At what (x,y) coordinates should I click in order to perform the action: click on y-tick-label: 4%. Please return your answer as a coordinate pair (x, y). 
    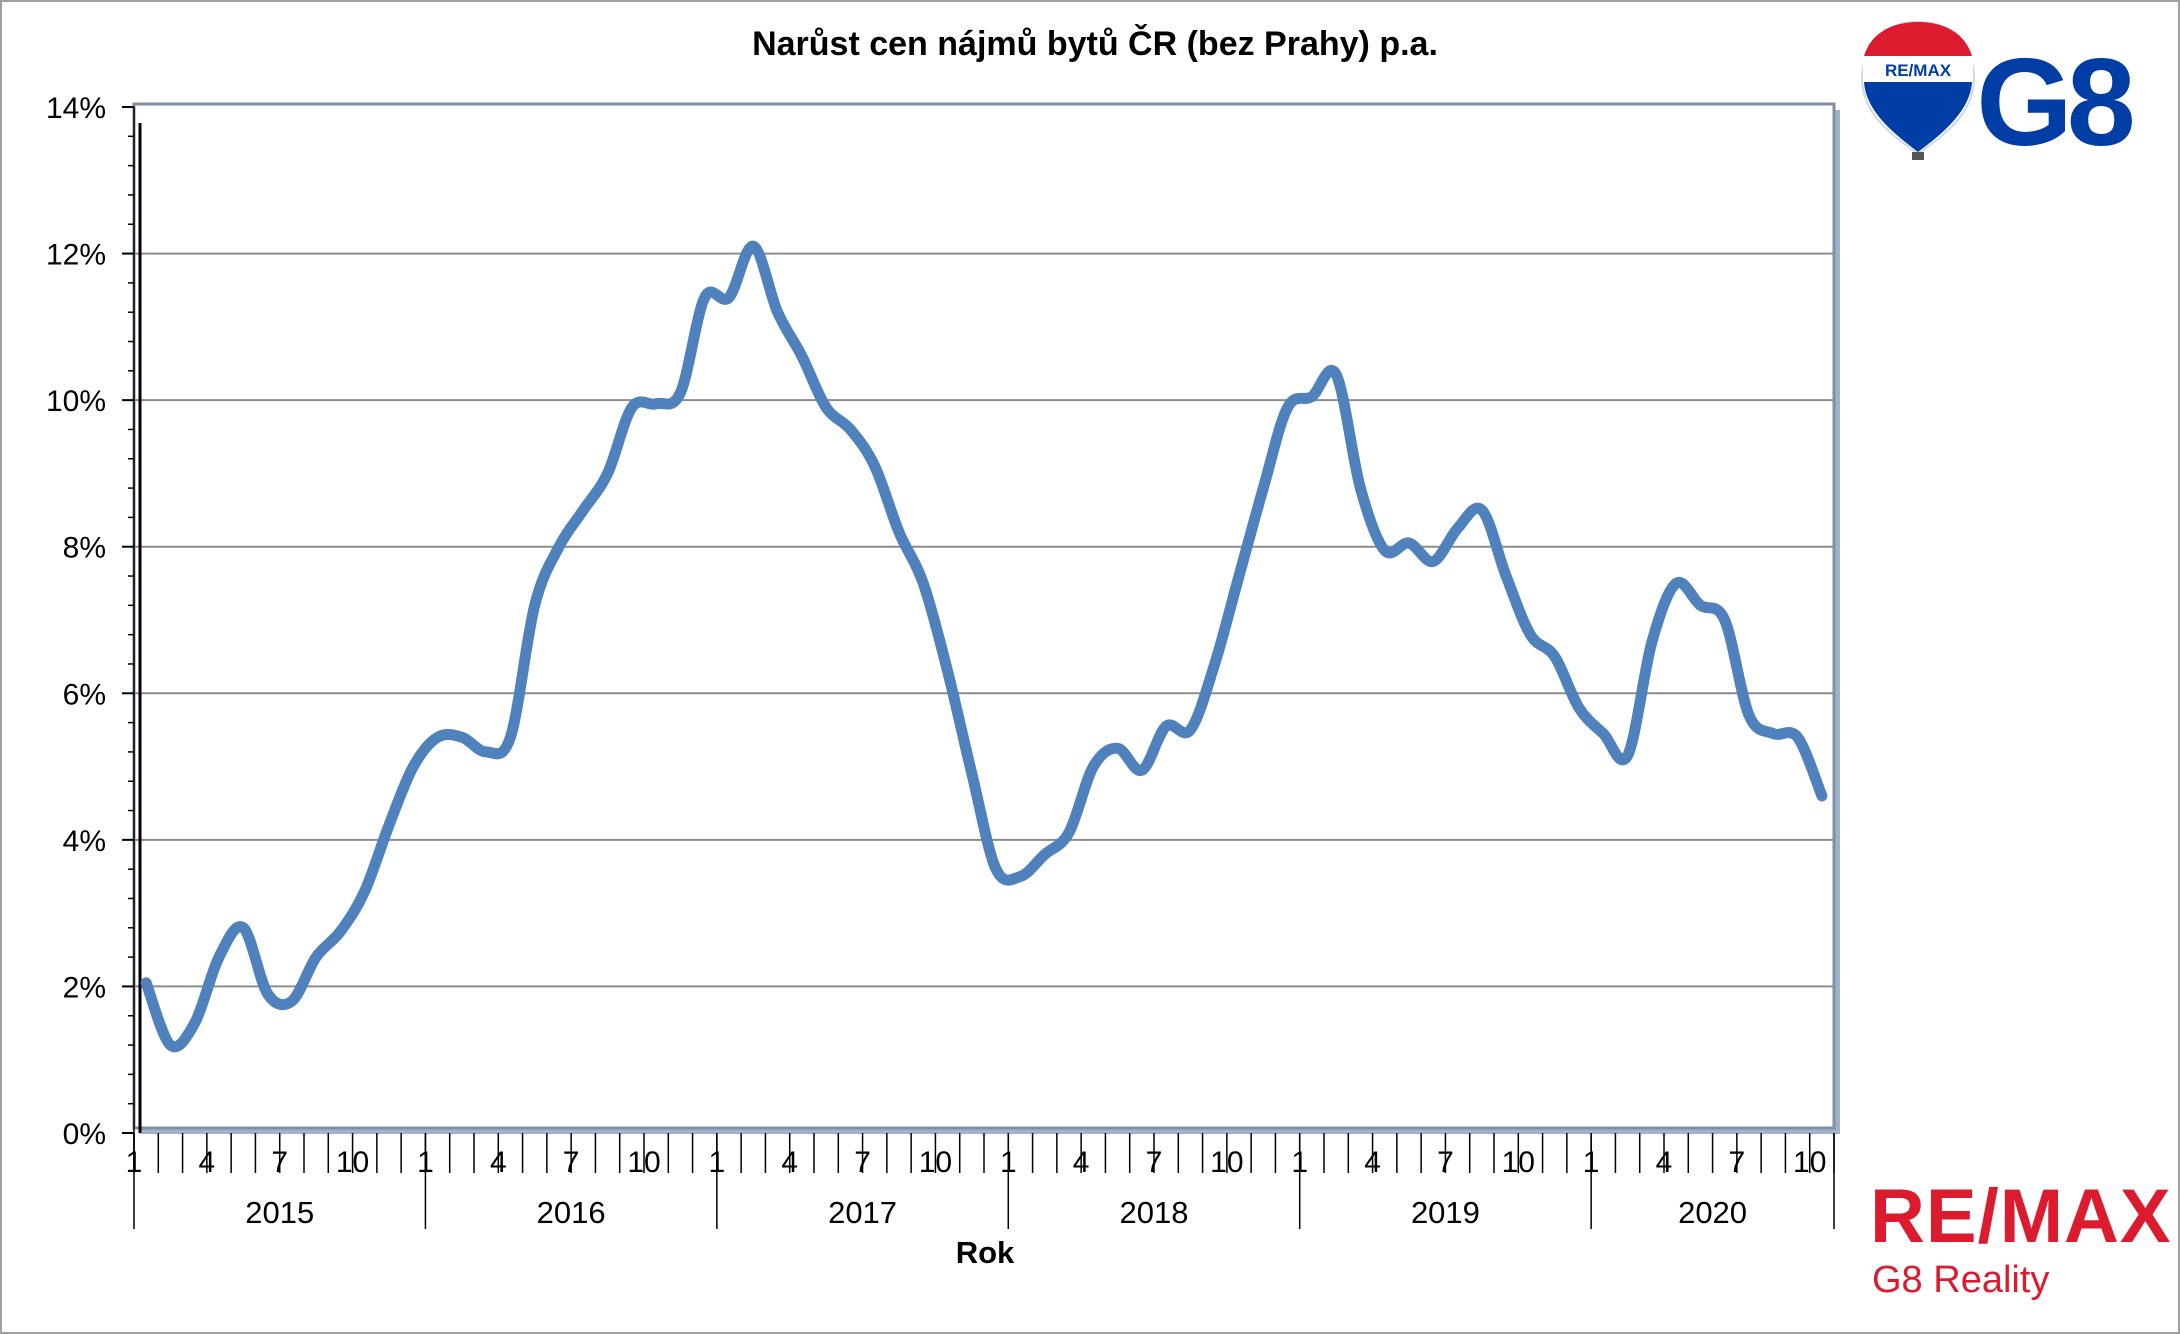
    Looking at the image, I should click on (84, 841).